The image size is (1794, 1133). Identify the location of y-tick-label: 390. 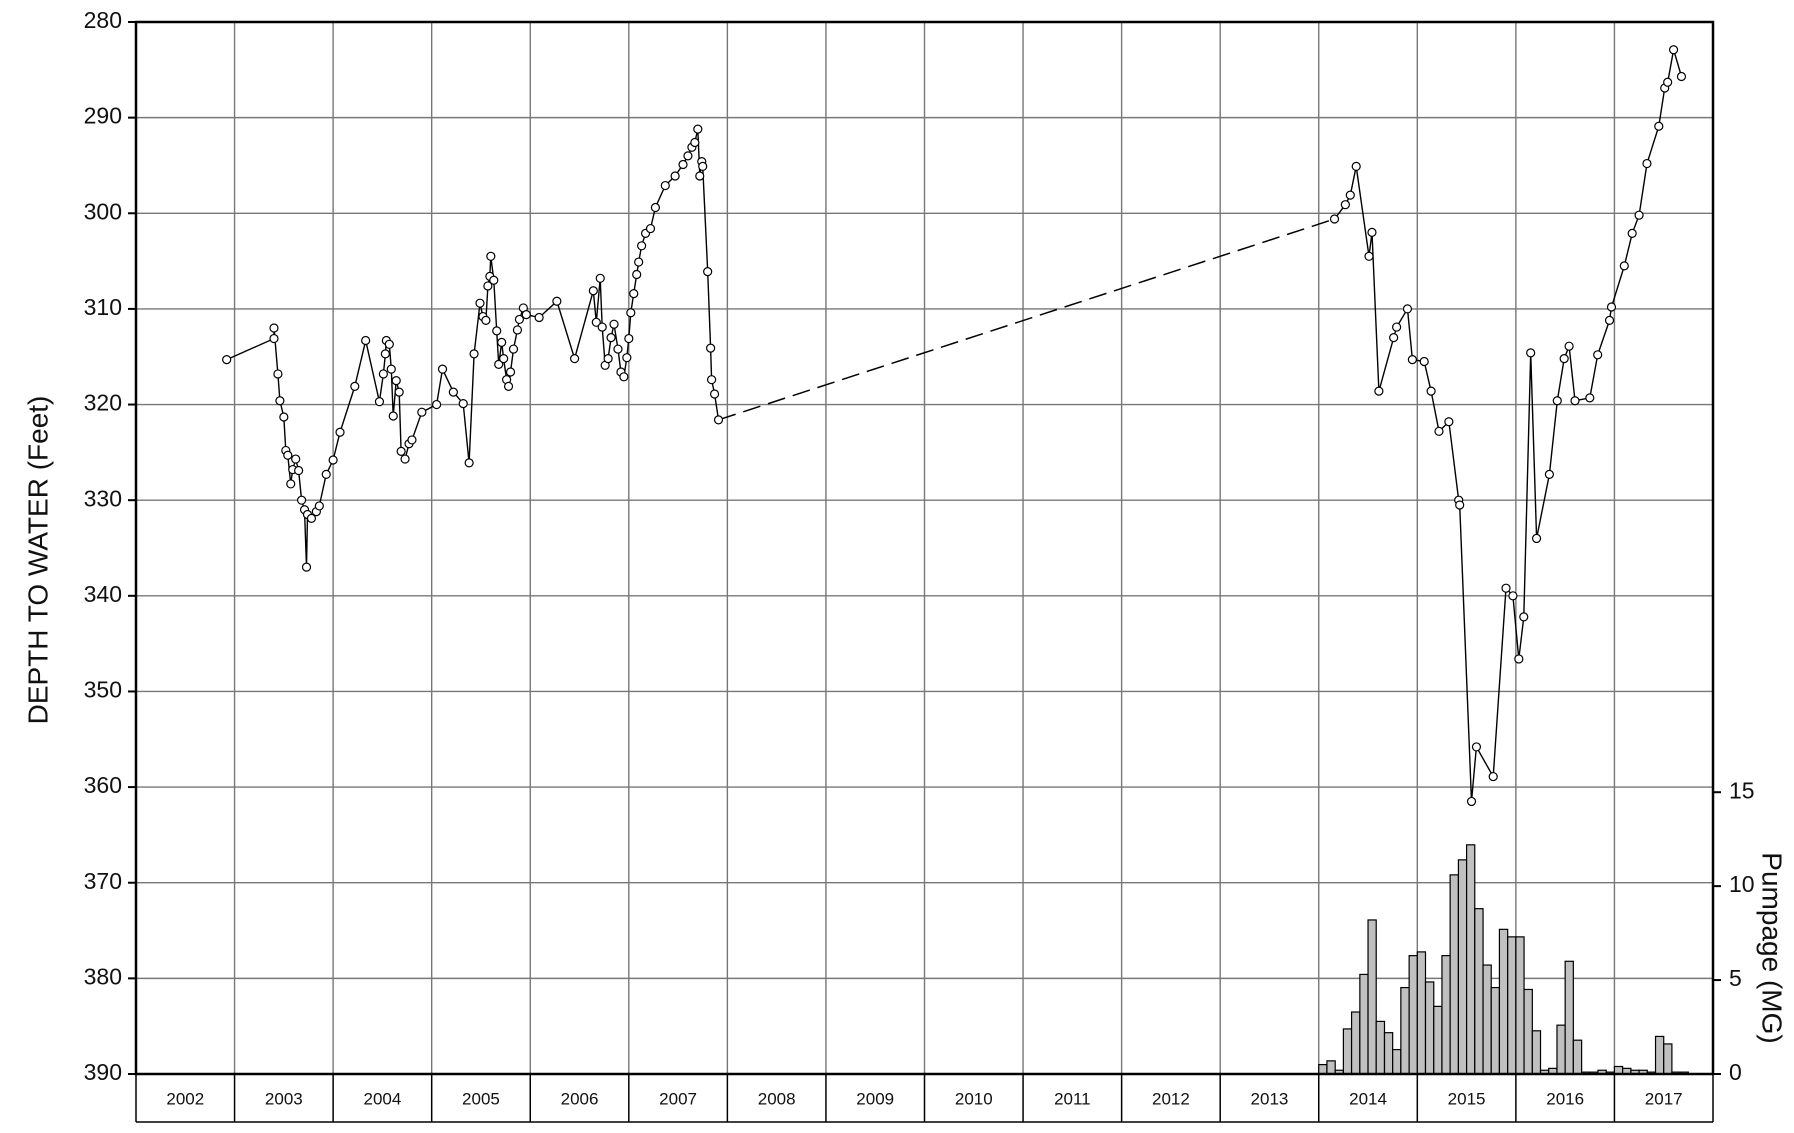
(103, 1072).